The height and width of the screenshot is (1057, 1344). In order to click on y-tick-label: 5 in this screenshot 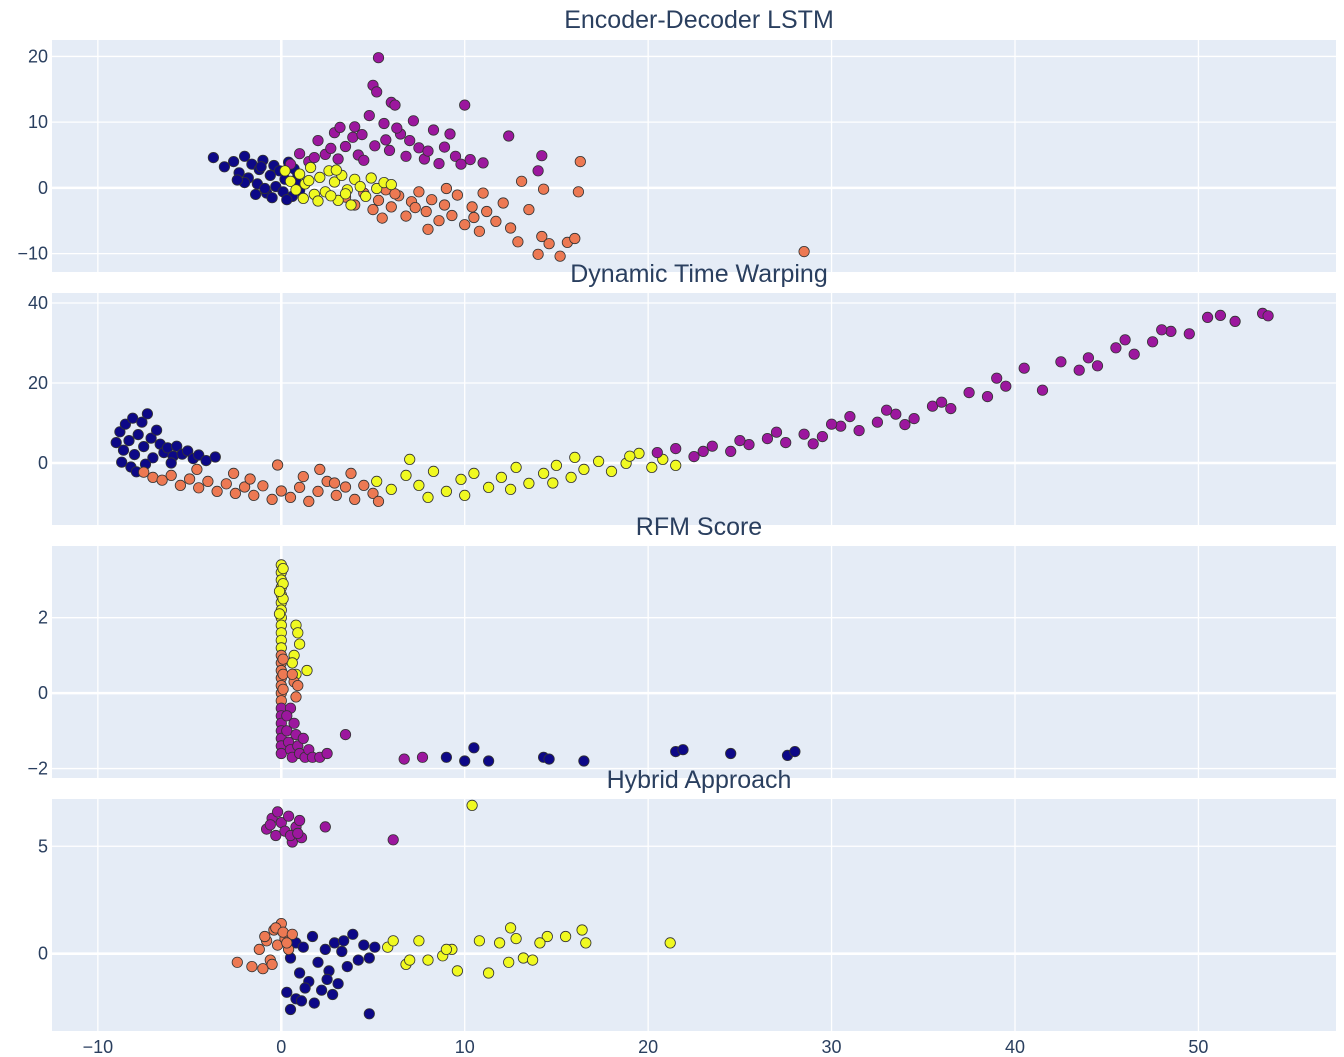, I will do `click(43, 846)`.